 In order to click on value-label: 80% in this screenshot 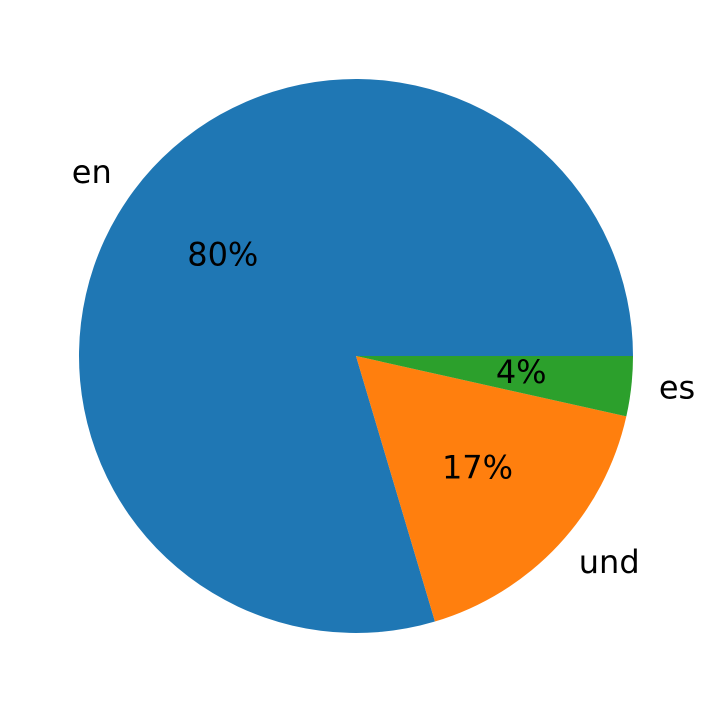, I will do `click(222, 255)`.